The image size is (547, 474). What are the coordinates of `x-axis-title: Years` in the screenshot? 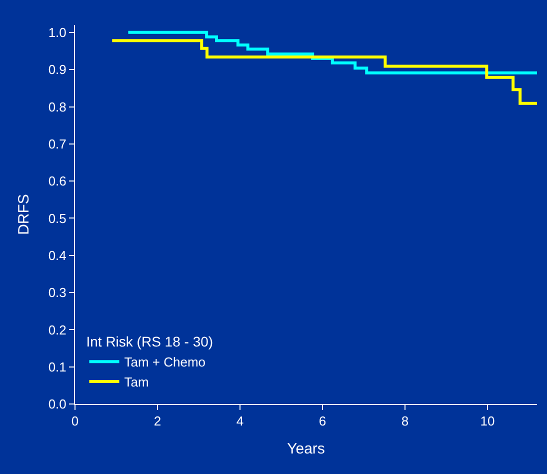 It's located at (306, 449).